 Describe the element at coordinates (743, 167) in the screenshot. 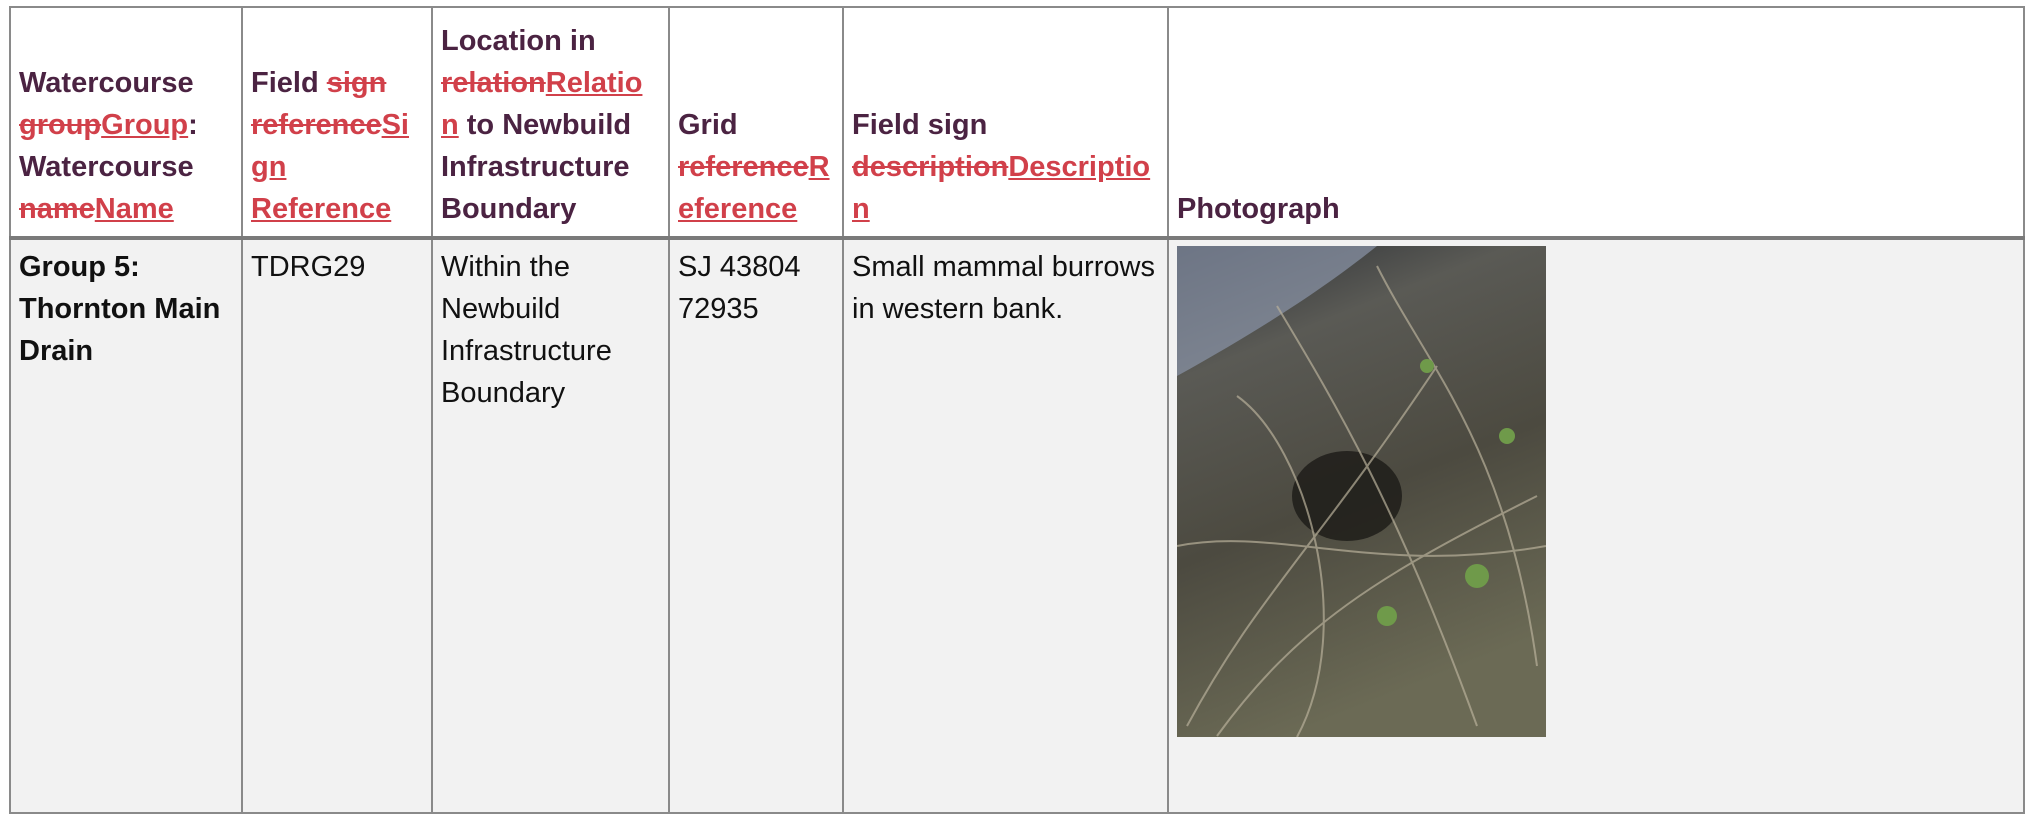

I see `deleted-text: reference` at that location.